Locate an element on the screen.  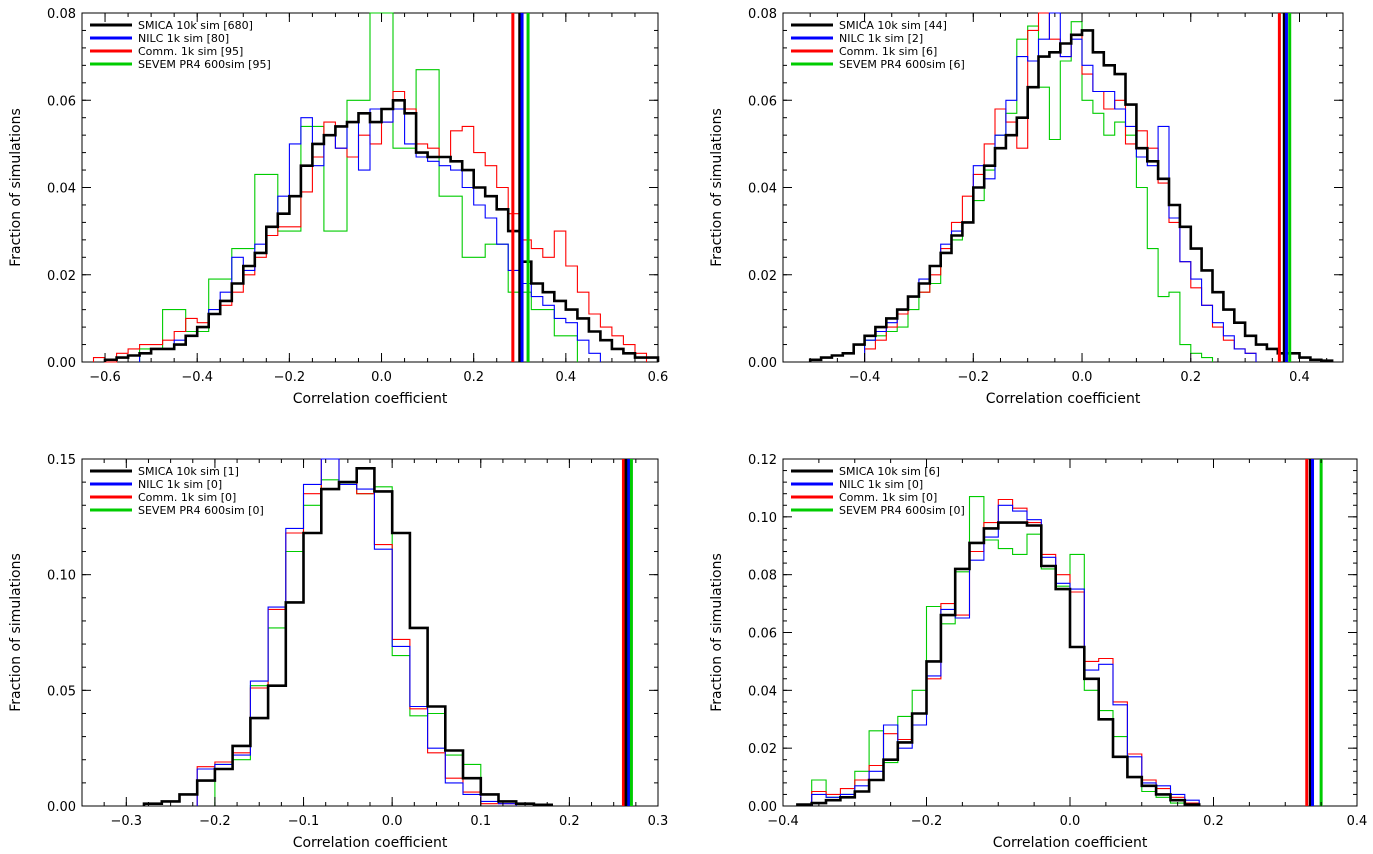
legend-label-sevem: SEVEM PR4 600sim [6] is located at coordinates (902, 64).